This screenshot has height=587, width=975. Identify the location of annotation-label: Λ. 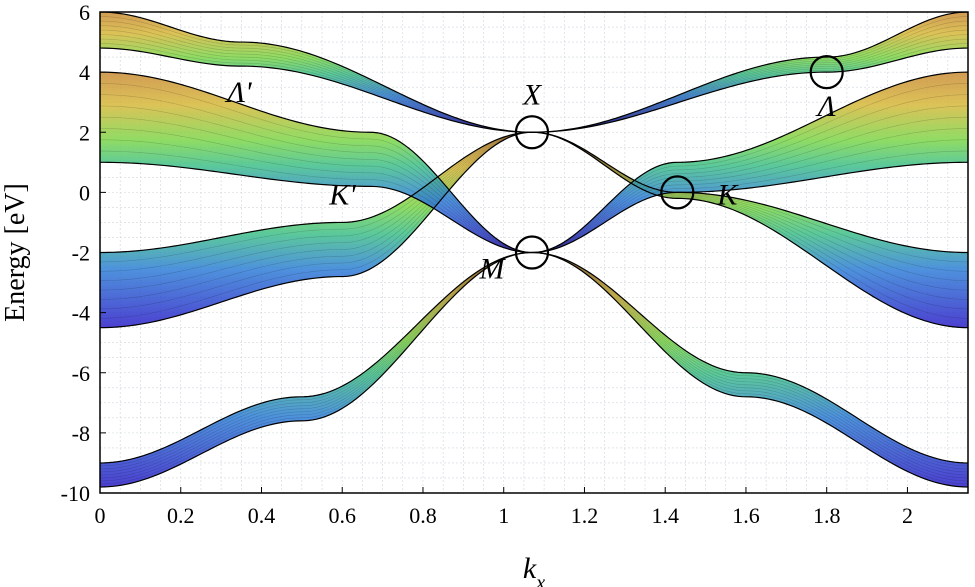
(825, 106).